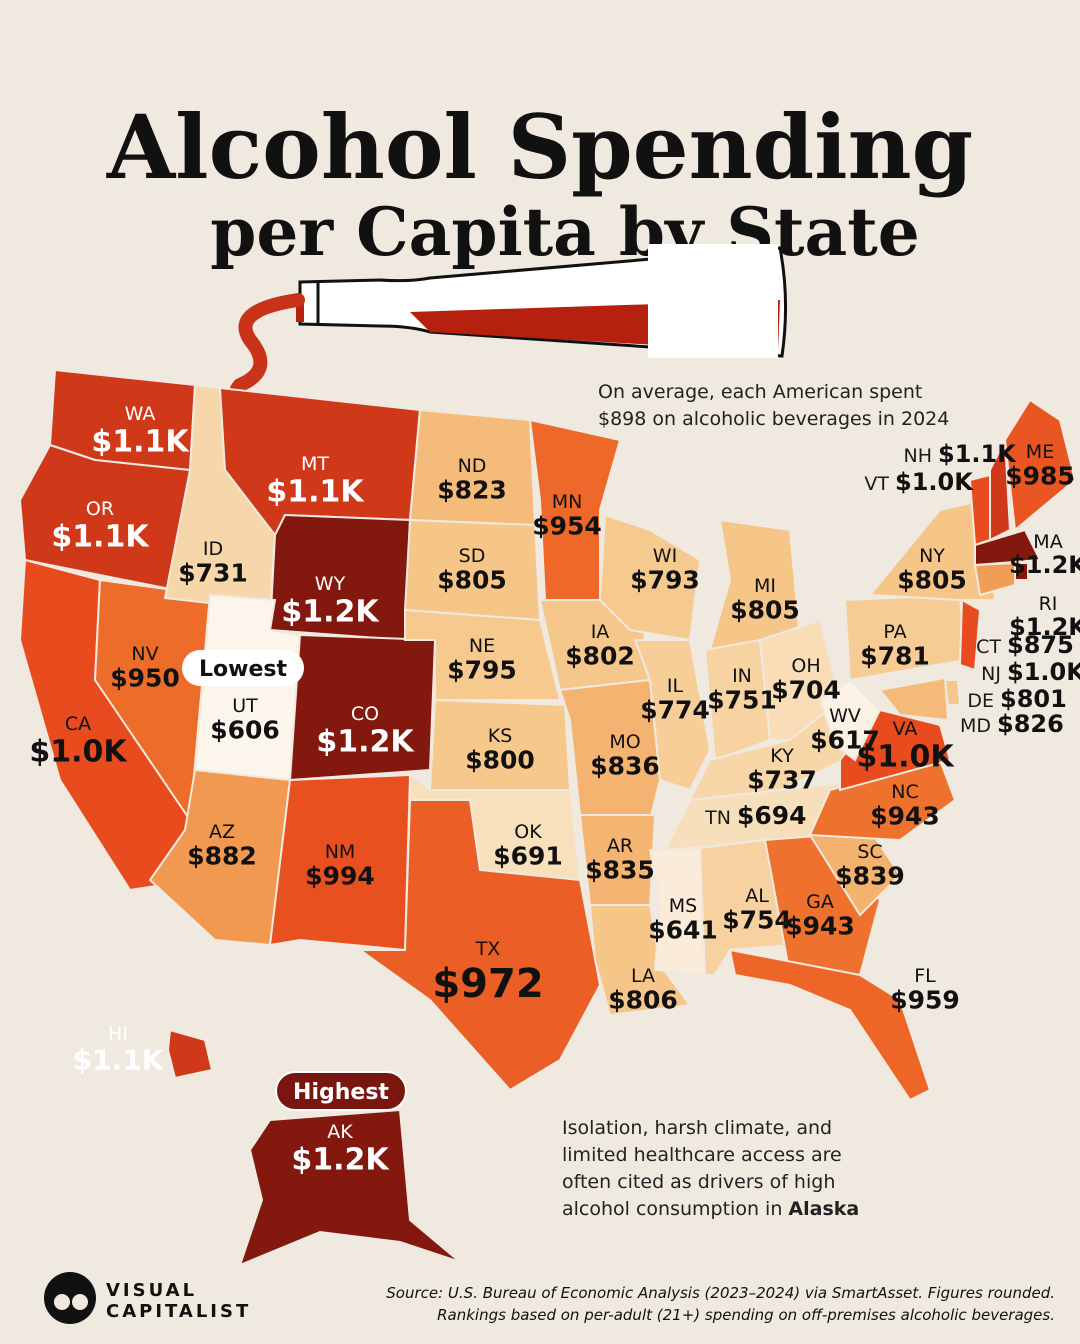 The image size is (1080, 1344). I want to click on highest-badge, so click(341, 1091).